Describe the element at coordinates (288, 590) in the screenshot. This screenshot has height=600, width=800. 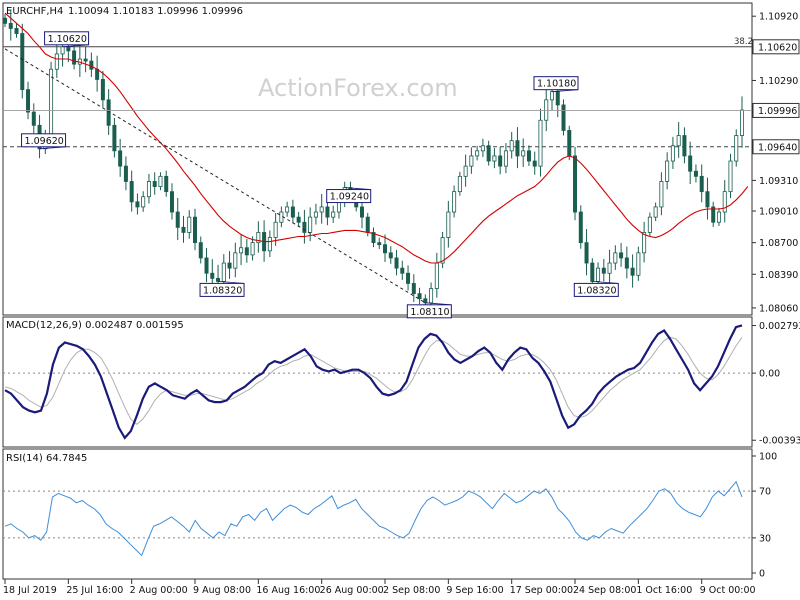
I see `time-tick-label: 16 Aug 16:00` at that location.